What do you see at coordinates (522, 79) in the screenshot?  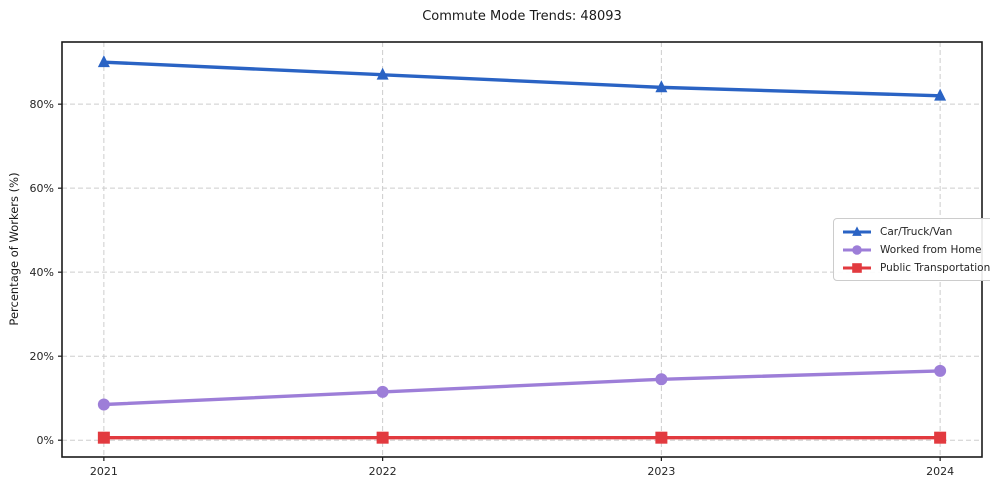 I see `series-line-triangle` at bounding box center [522, 79].